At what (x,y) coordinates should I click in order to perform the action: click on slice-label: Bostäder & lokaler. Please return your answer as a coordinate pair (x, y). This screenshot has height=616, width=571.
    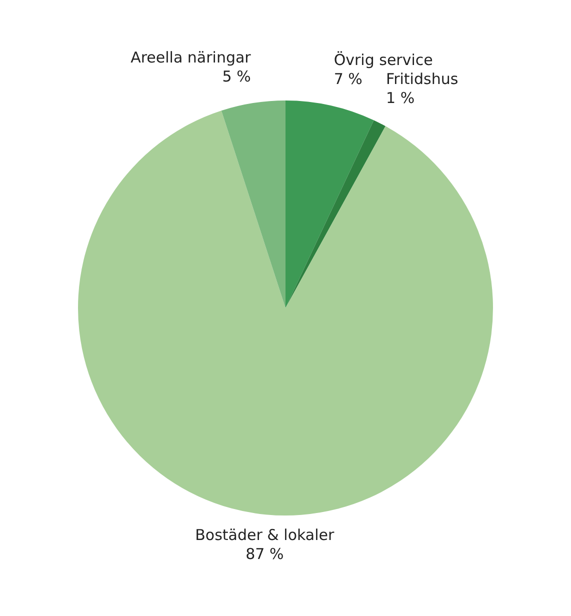
    Looking at the image, I should click on (265, 535).